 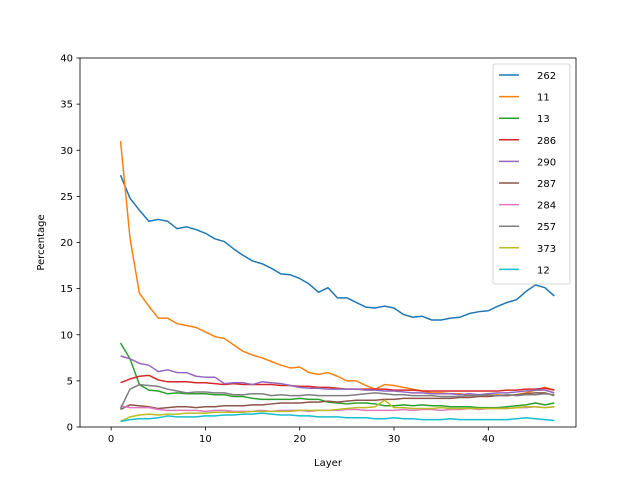 What do you see at coordinates (543, 98) in the screenshot?
I see `legend-label-11: 11` at bounding box center [543, 98].